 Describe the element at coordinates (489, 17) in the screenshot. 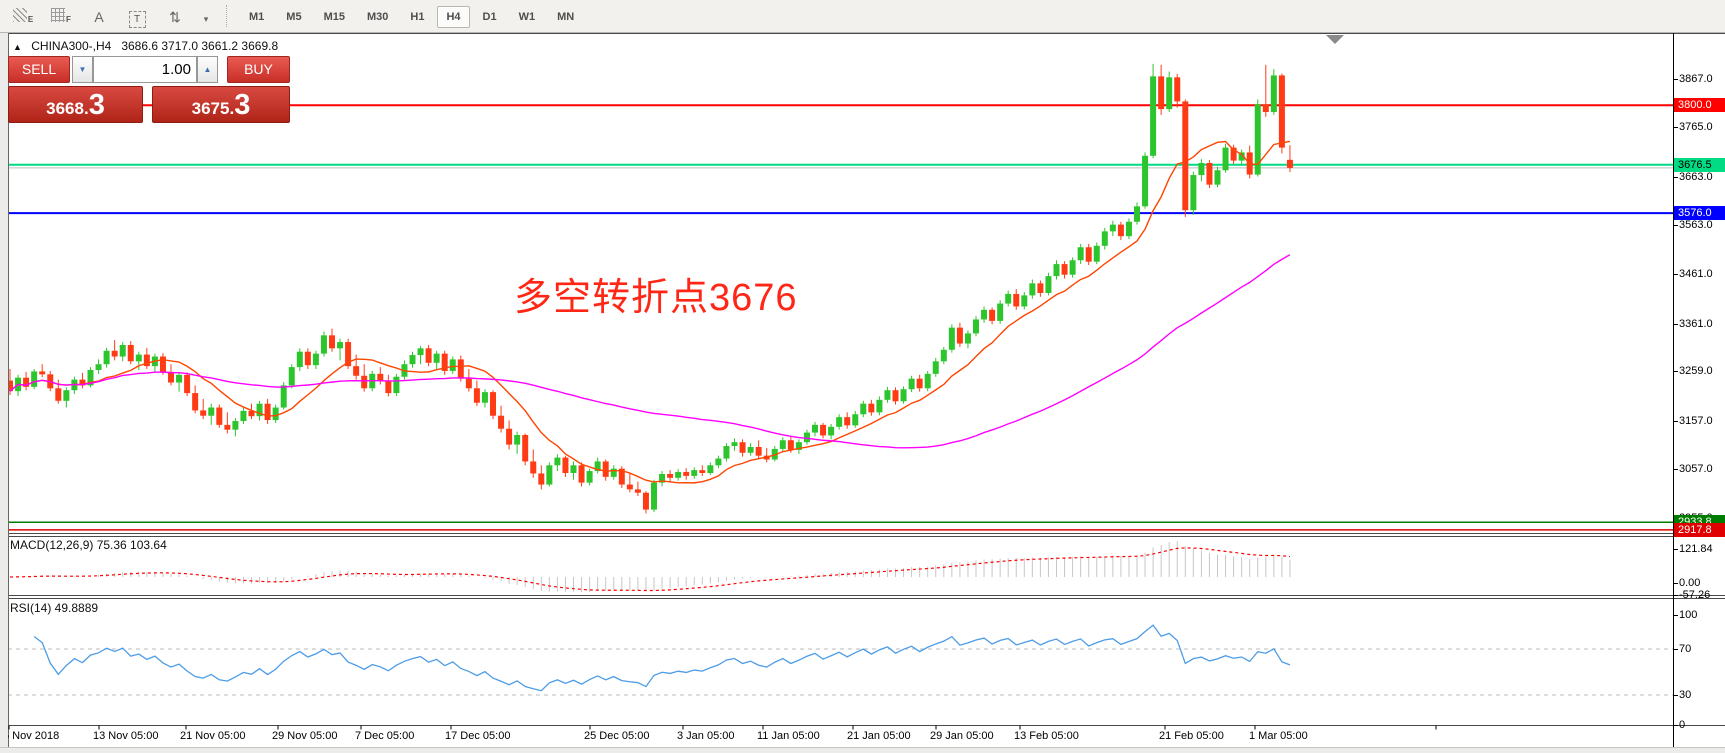

I see `timeframe-button-d1: D1` at that location.